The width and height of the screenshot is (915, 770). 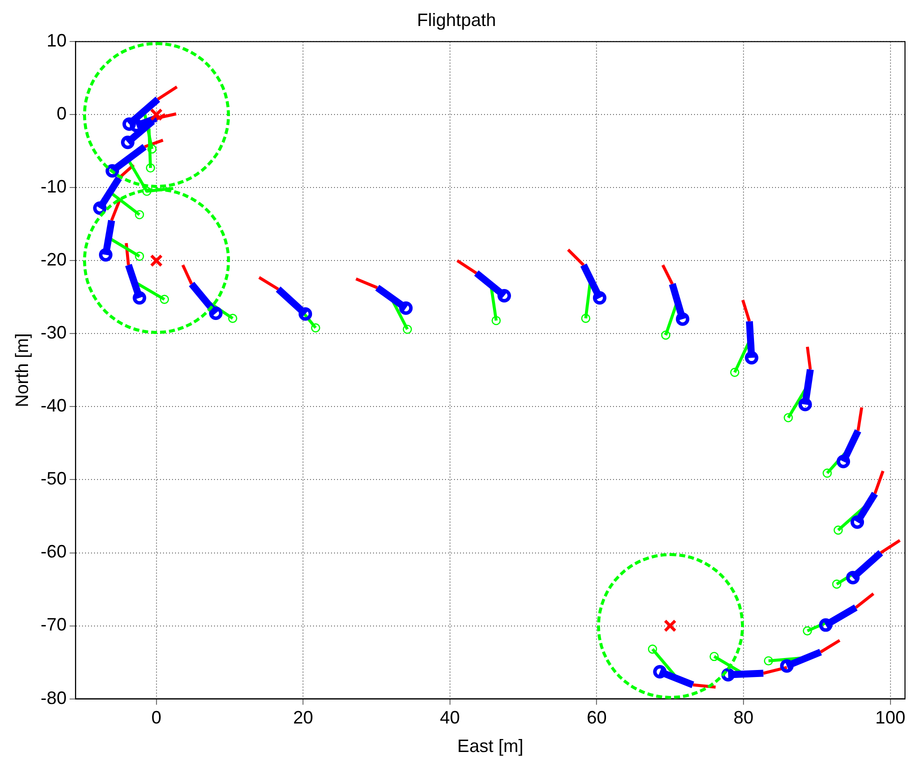 I want to click on y-tick-label: -80, so click(x=53, y=698).